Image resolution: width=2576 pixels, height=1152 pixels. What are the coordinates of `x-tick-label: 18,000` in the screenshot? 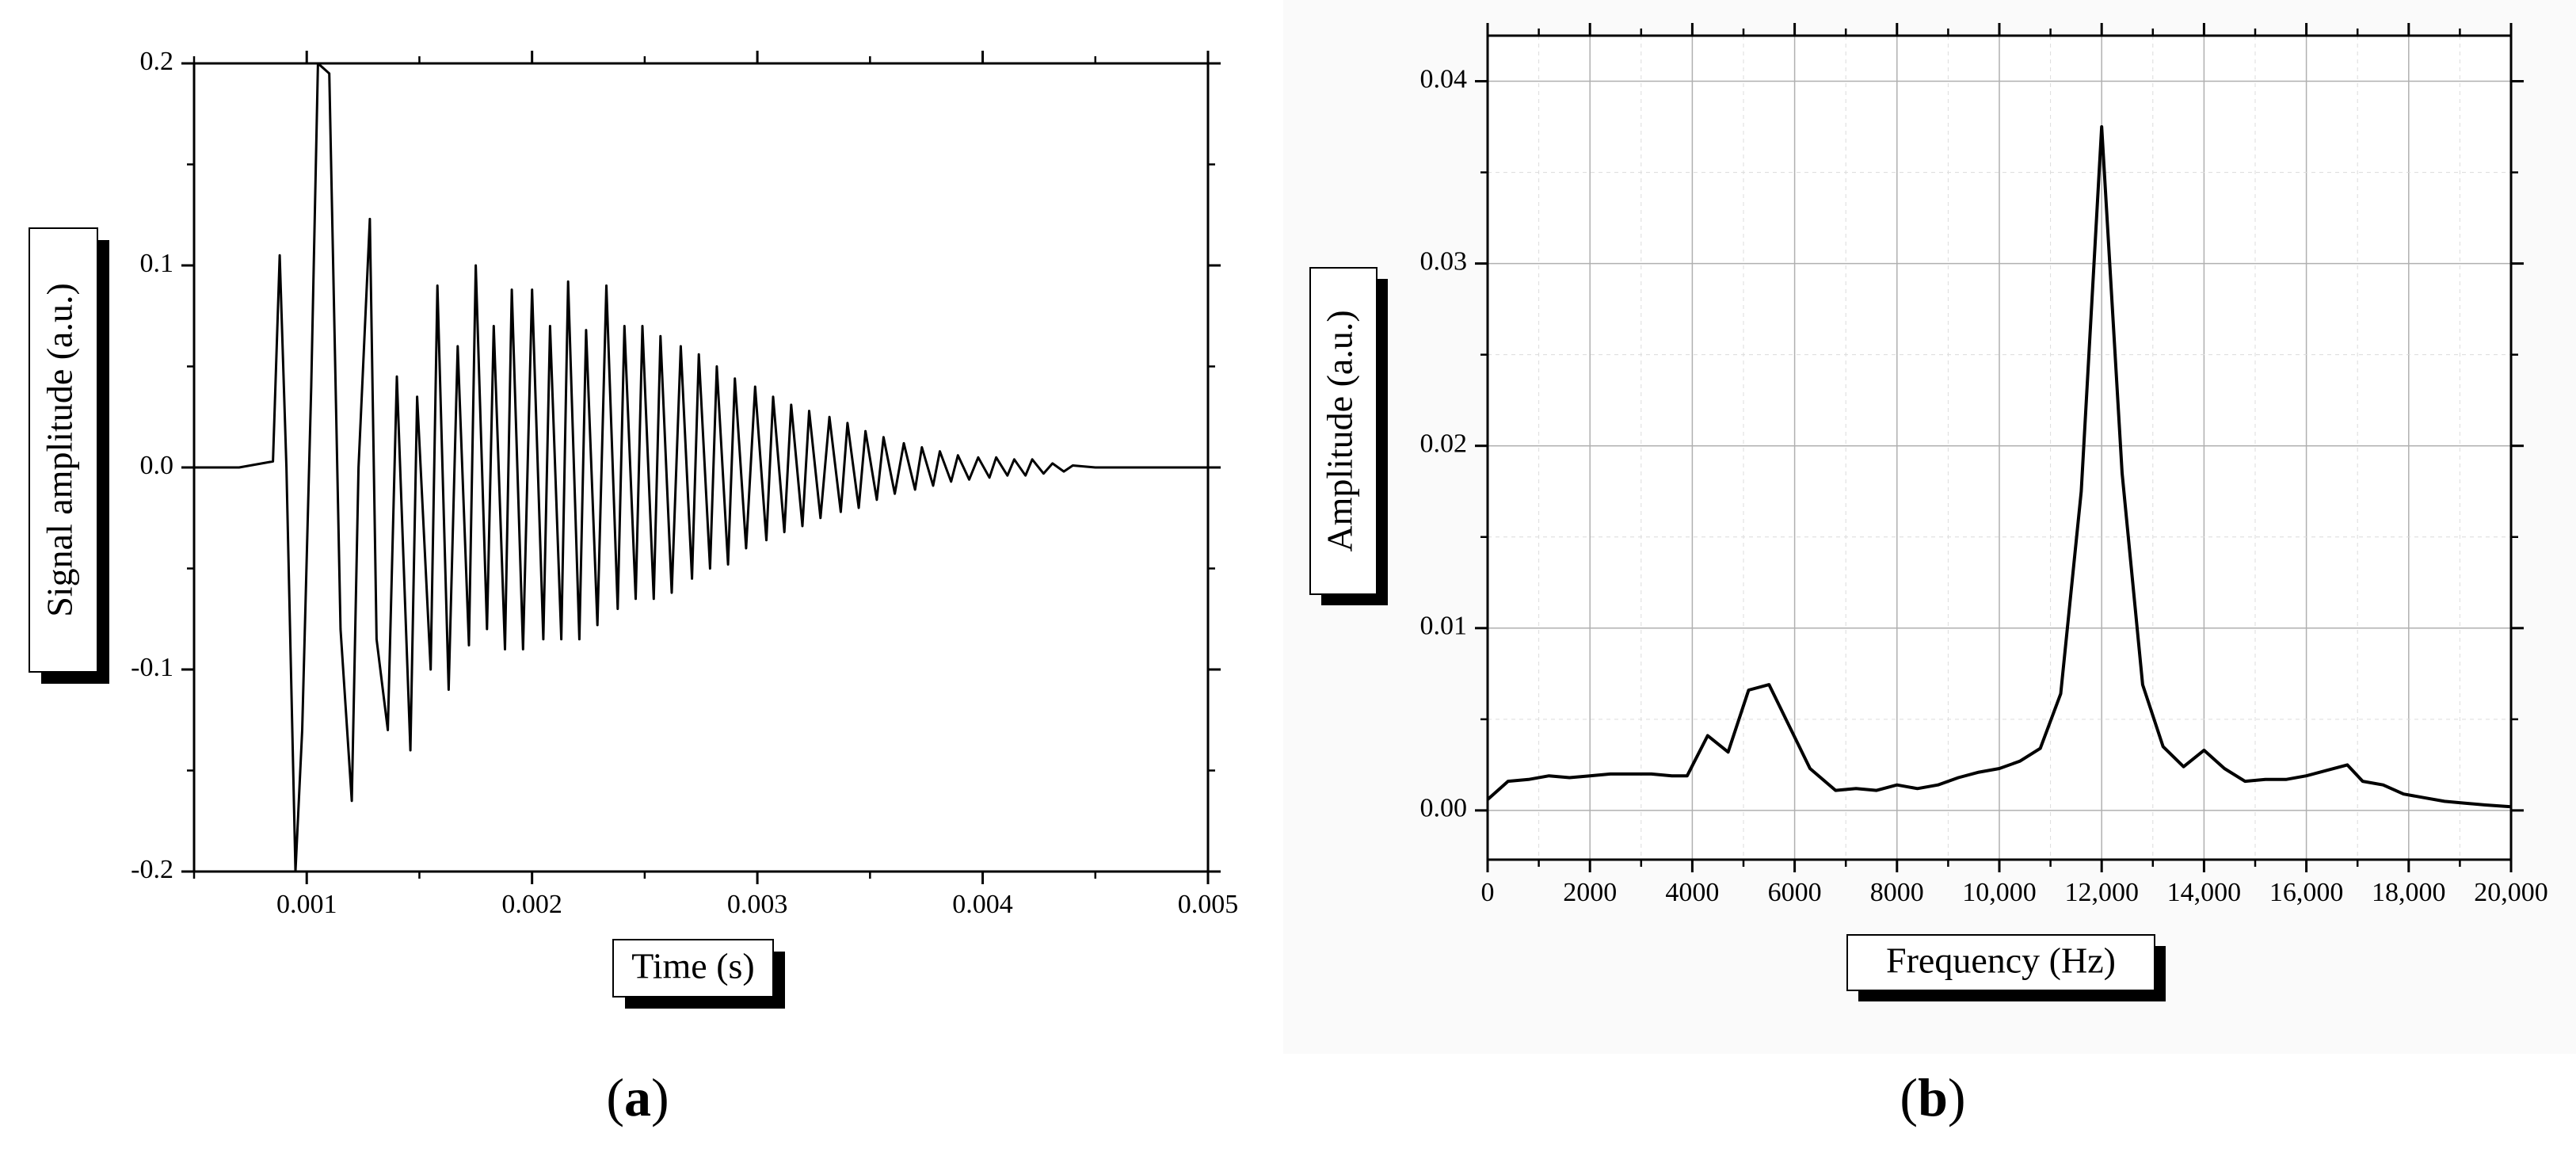 It's located at (2409, 892).